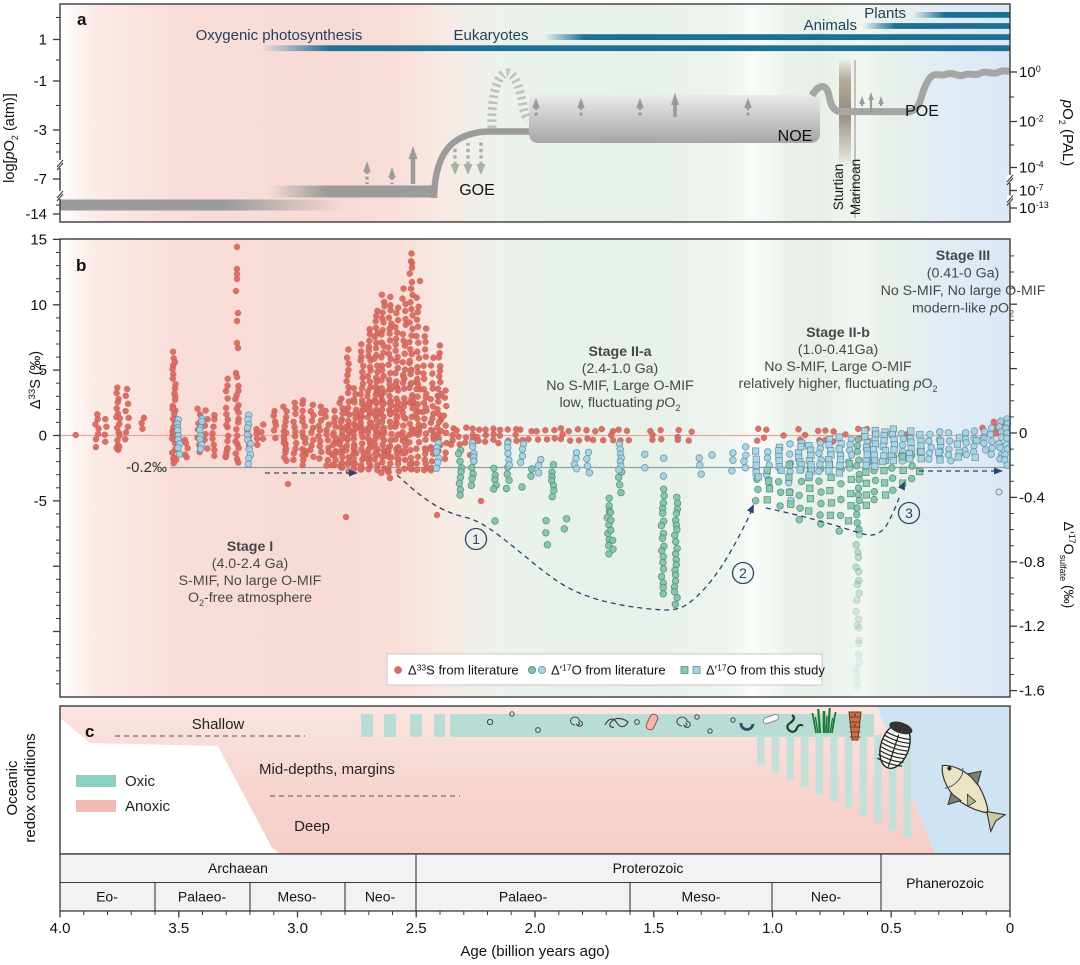  I want to click on svg-text: low, fluctuating pO2, so click(620, 404).